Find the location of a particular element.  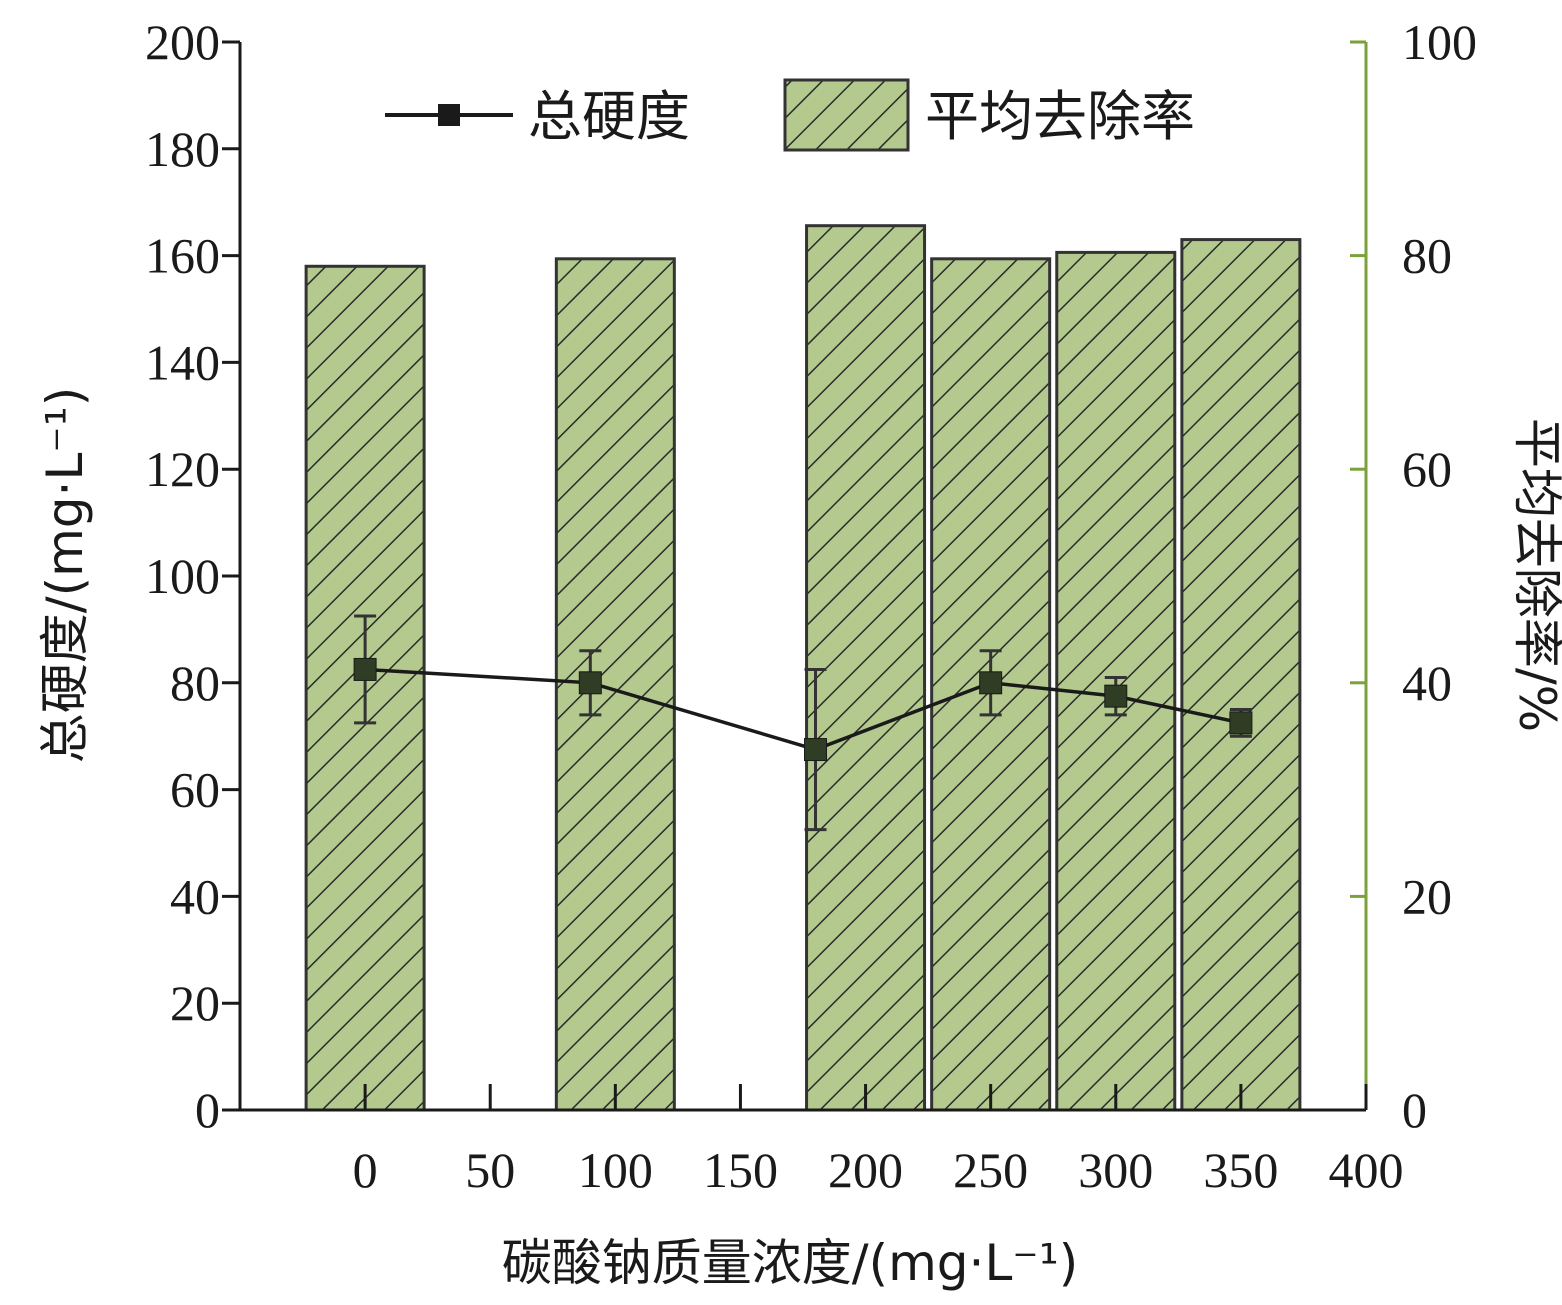

x-axis-title: 碳酸钠质量浓度/(mg·L⁻¹) is located at coordinates (790, 1263).